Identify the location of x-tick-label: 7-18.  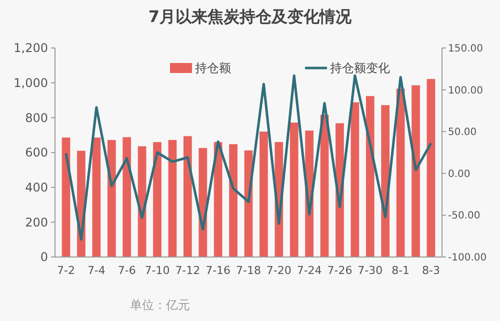
(248, 270).